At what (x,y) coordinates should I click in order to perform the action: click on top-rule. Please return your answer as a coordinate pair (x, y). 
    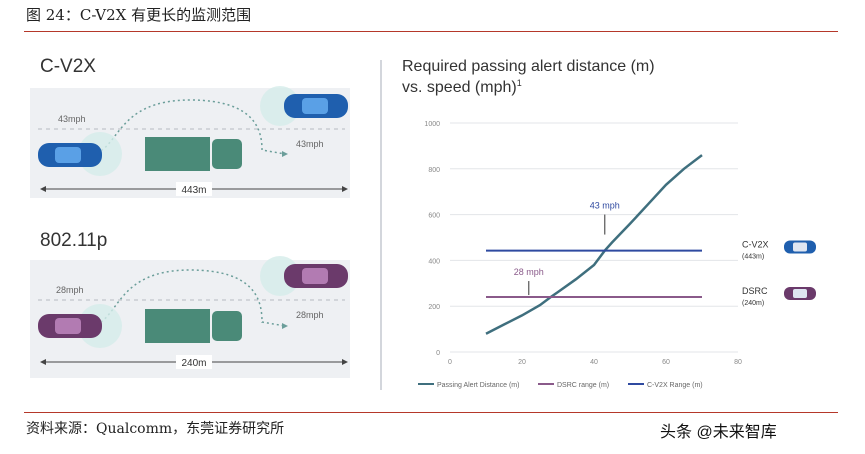
    Looking at the image, I should click on (431, 31).